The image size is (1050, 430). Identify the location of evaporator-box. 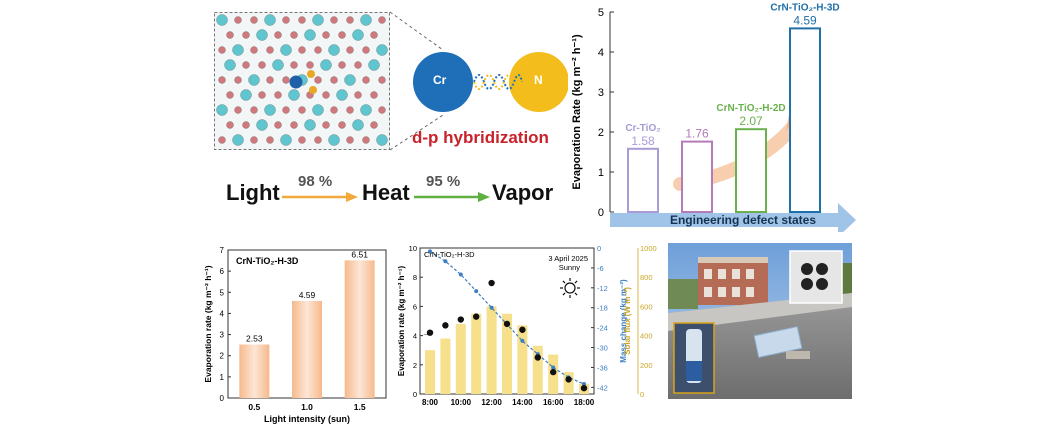
(778, 342).